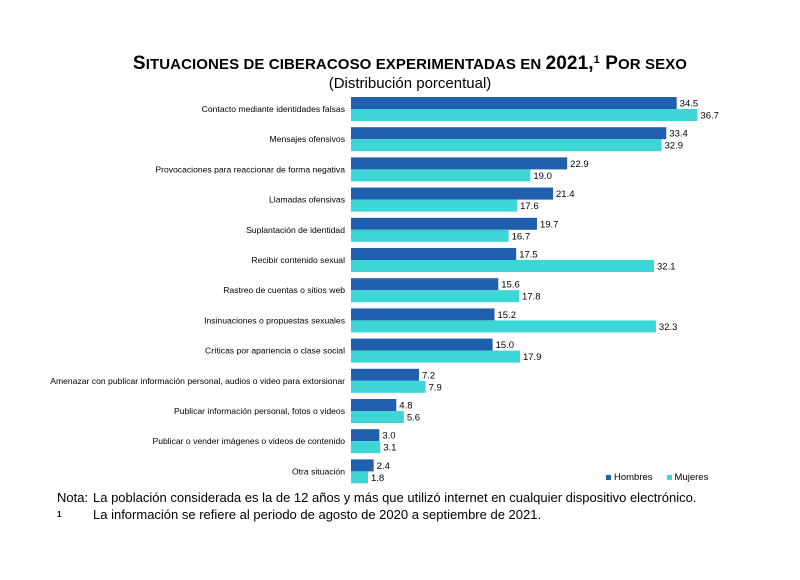 Image resolution: width=800 pixels, height=580 pixels. What do you see at coordinates (318, 471) in the screenshot?
I see `category-label: Otra situación` at bounding box center [318, 471].